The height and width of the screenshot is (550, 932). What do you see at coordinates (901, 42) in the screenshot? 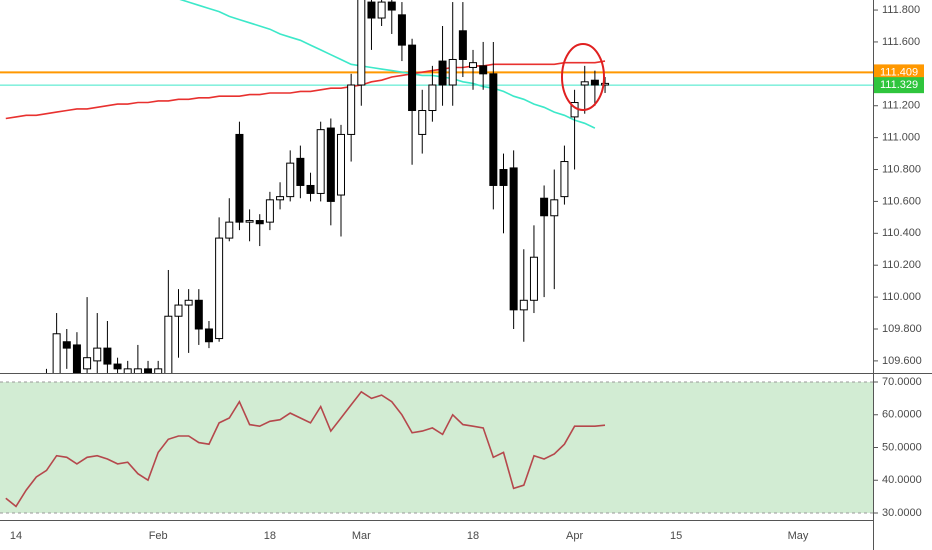
I see `y-tick-label: 111.600` at bounding box center [901, 42].